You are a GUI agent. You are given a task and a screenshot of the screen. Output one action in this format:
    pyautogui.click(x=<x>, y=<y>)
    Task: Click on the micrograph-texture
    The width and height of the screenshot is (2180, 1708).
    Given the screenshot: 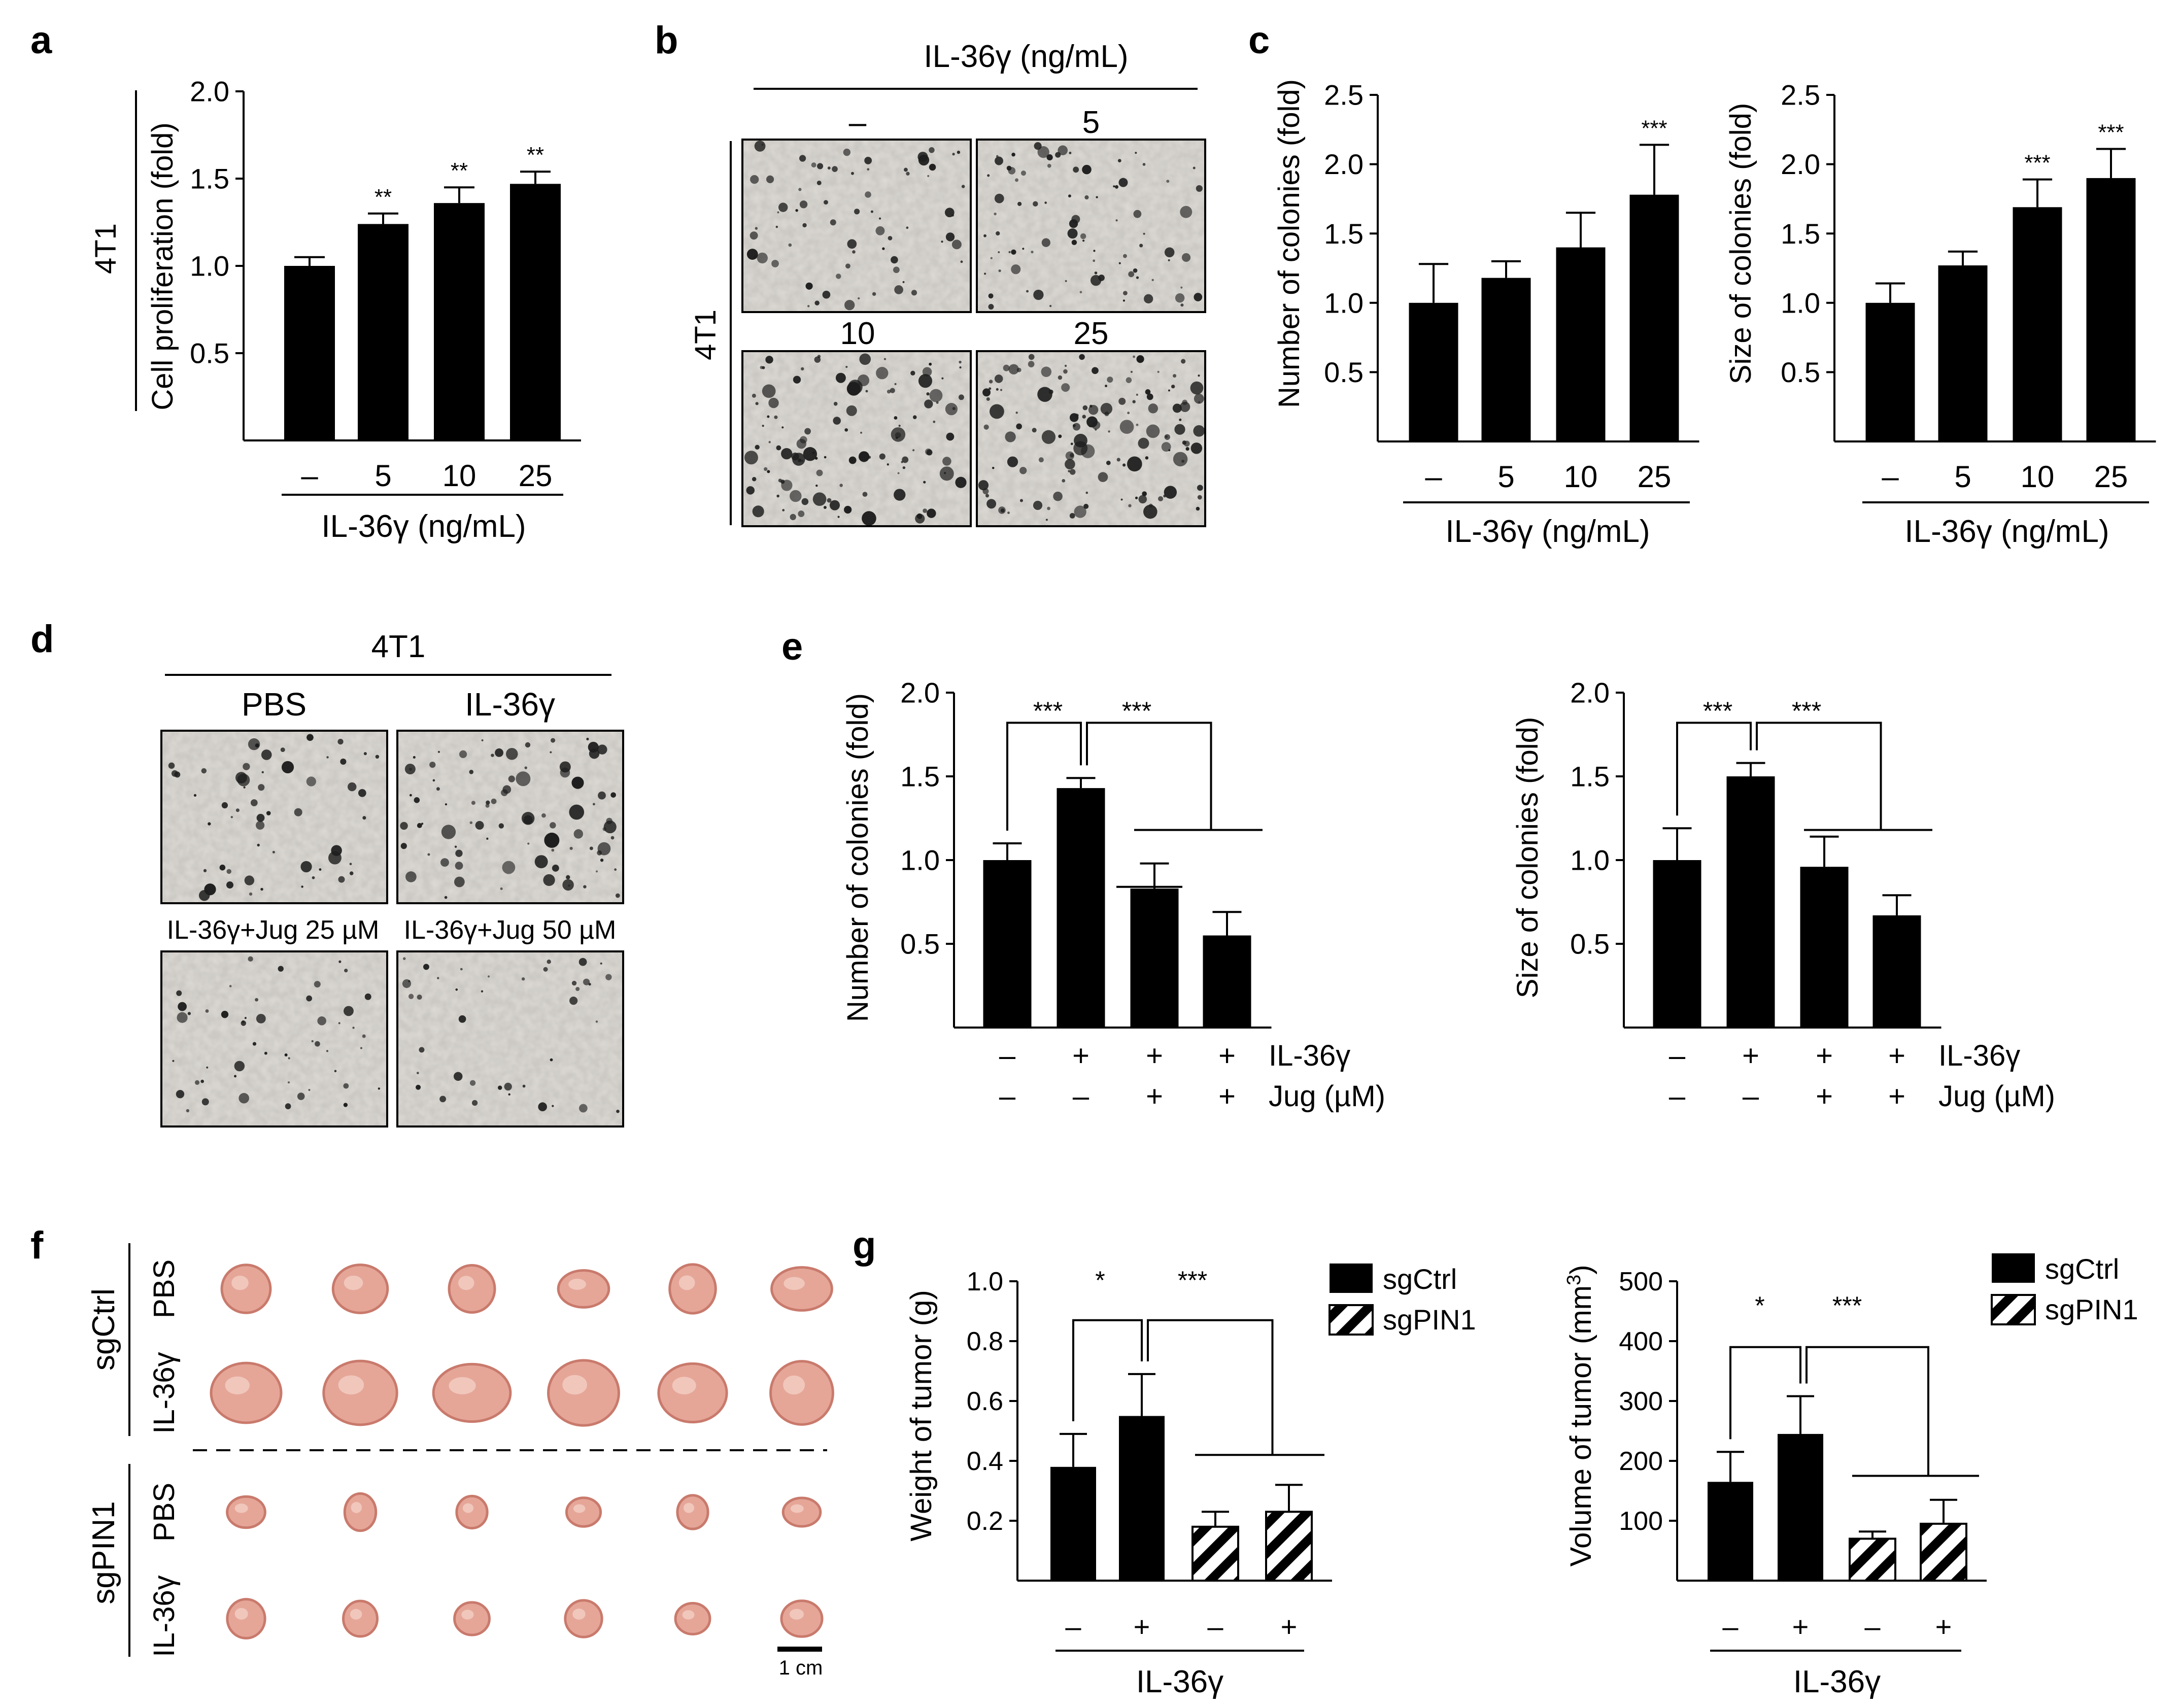 What is the action you would take?
    pyautogui.click(x=274, y=1039)
    